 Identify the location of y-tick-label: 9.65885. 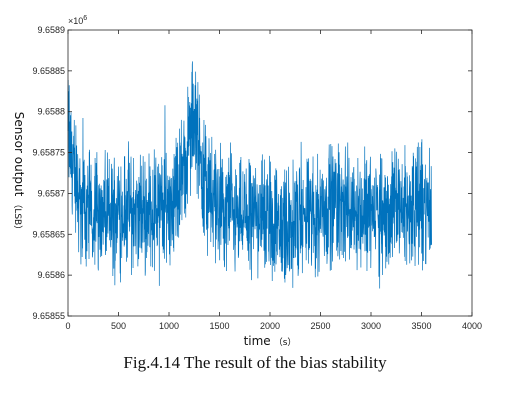
(48, 71).